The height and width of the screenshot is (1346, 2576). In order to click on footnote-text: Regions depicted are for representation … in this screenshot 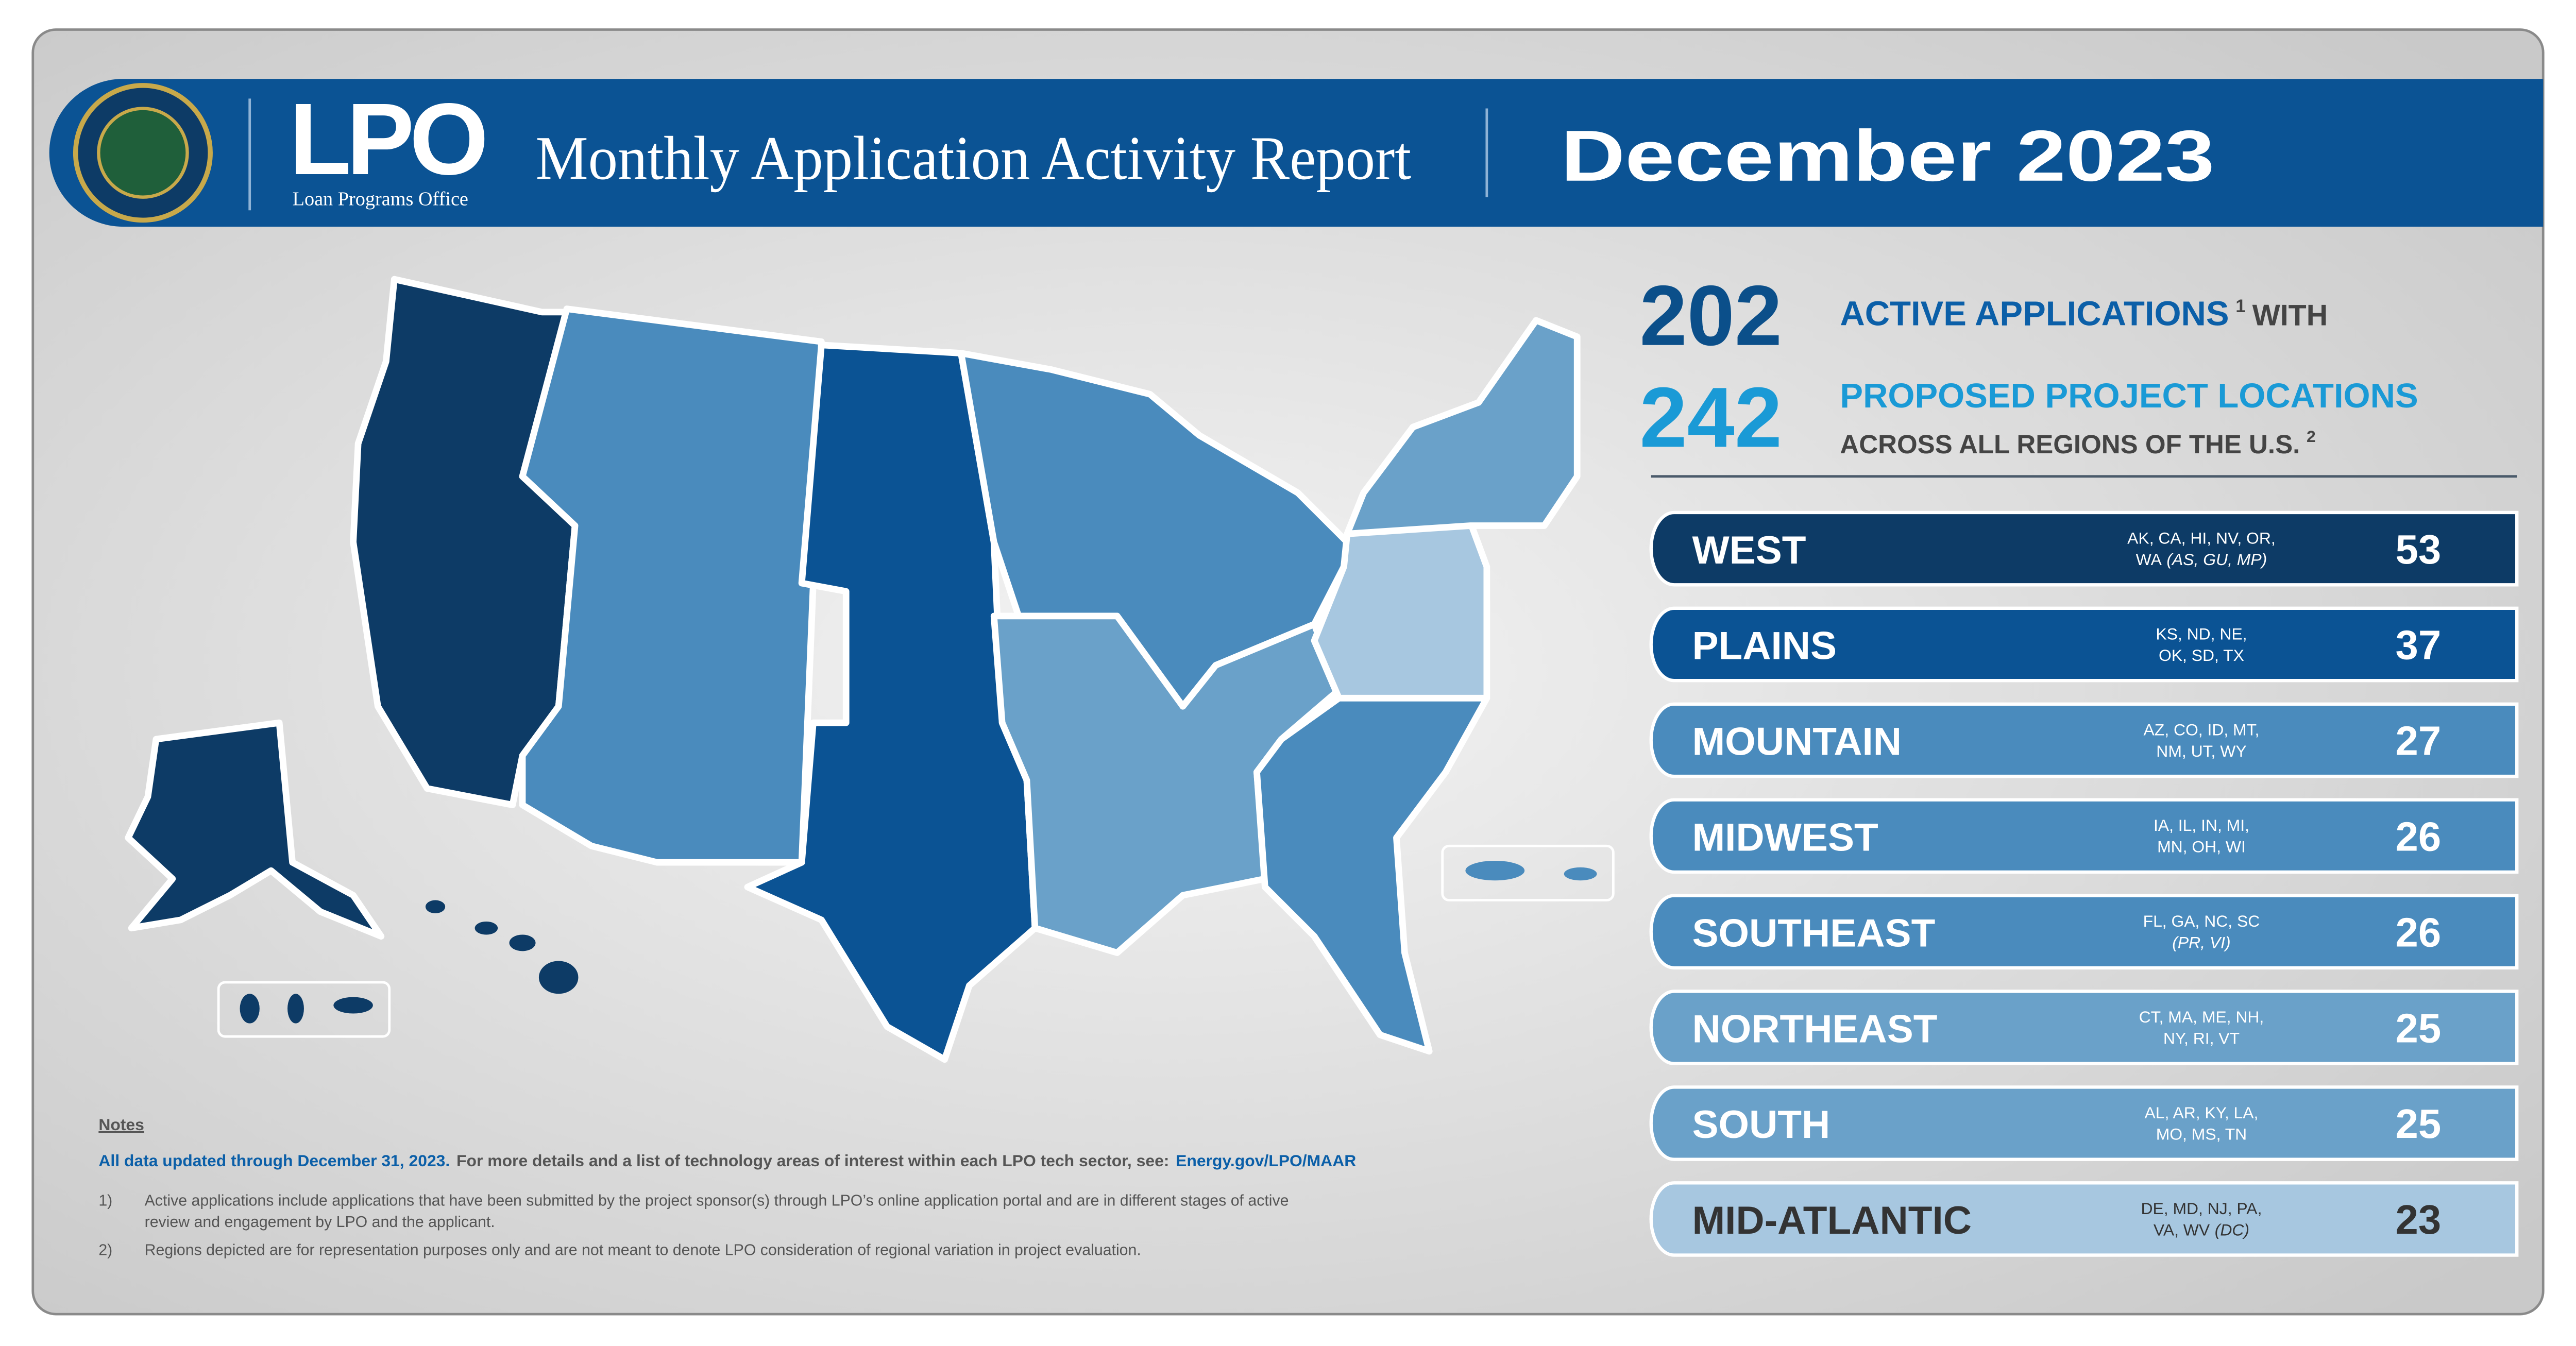, I will do `click(643, 1249)`.